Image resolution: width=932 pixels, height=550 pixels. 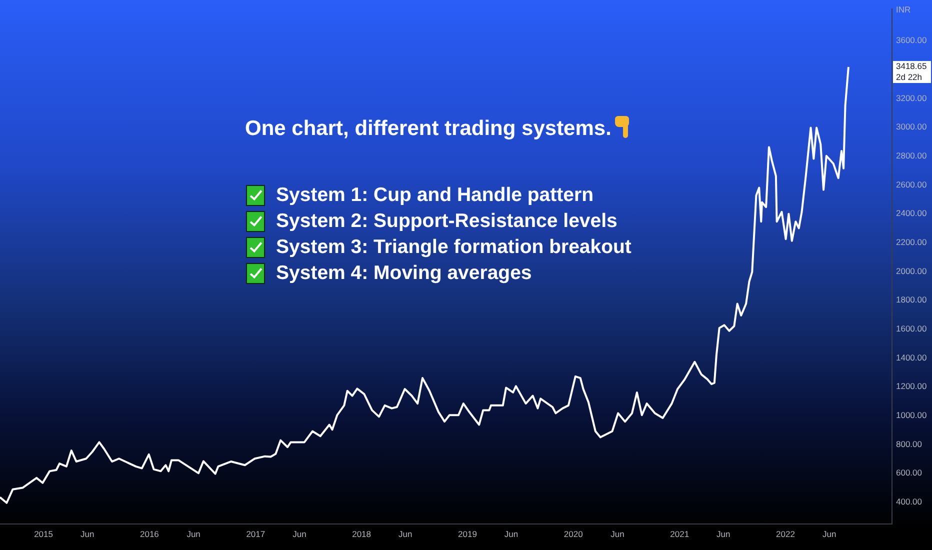 What do you see at coordinates (404, 273) in the screenshot?
I see `annotation: System 4: Moving averages` at bounding box center [404, 273].